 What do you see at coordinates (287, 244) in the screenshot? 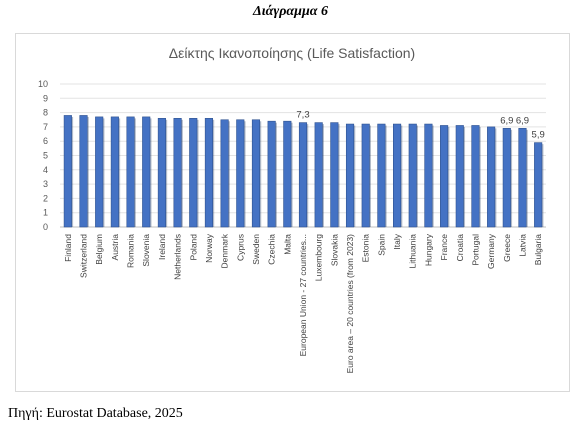
I see `x-tick-label: Malta` at bounding box center [287, 244].